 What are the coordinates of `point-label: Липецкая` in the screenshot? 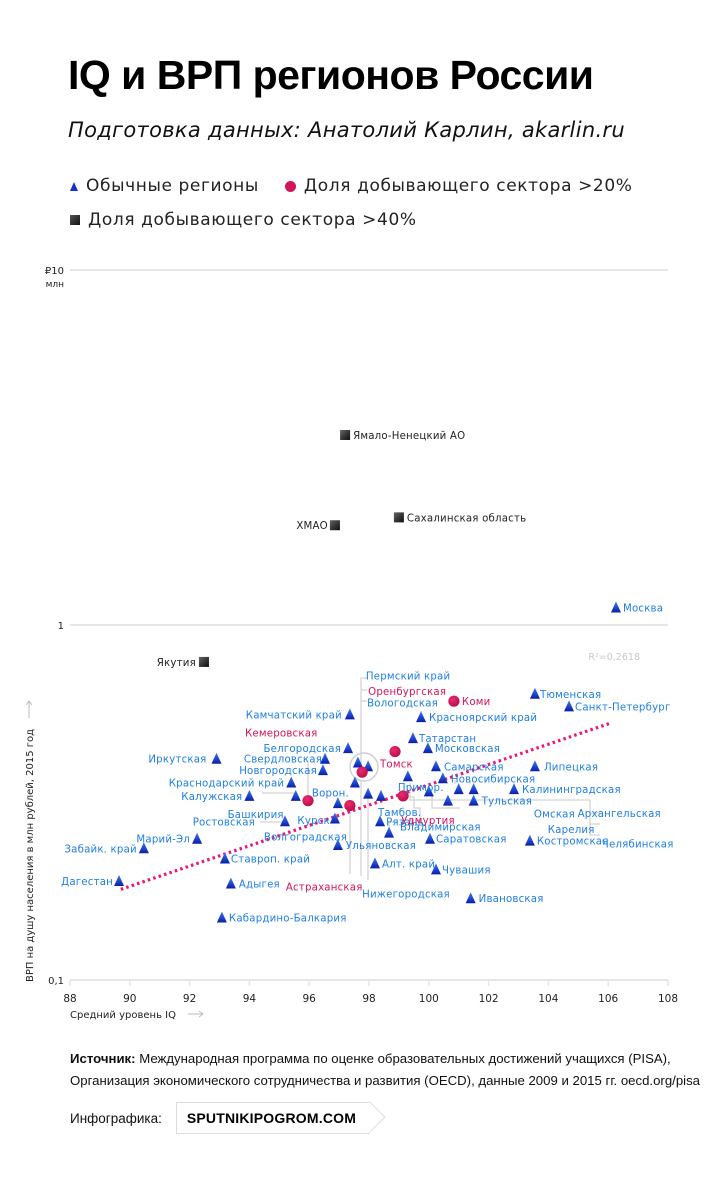 It's located at (571, 767).